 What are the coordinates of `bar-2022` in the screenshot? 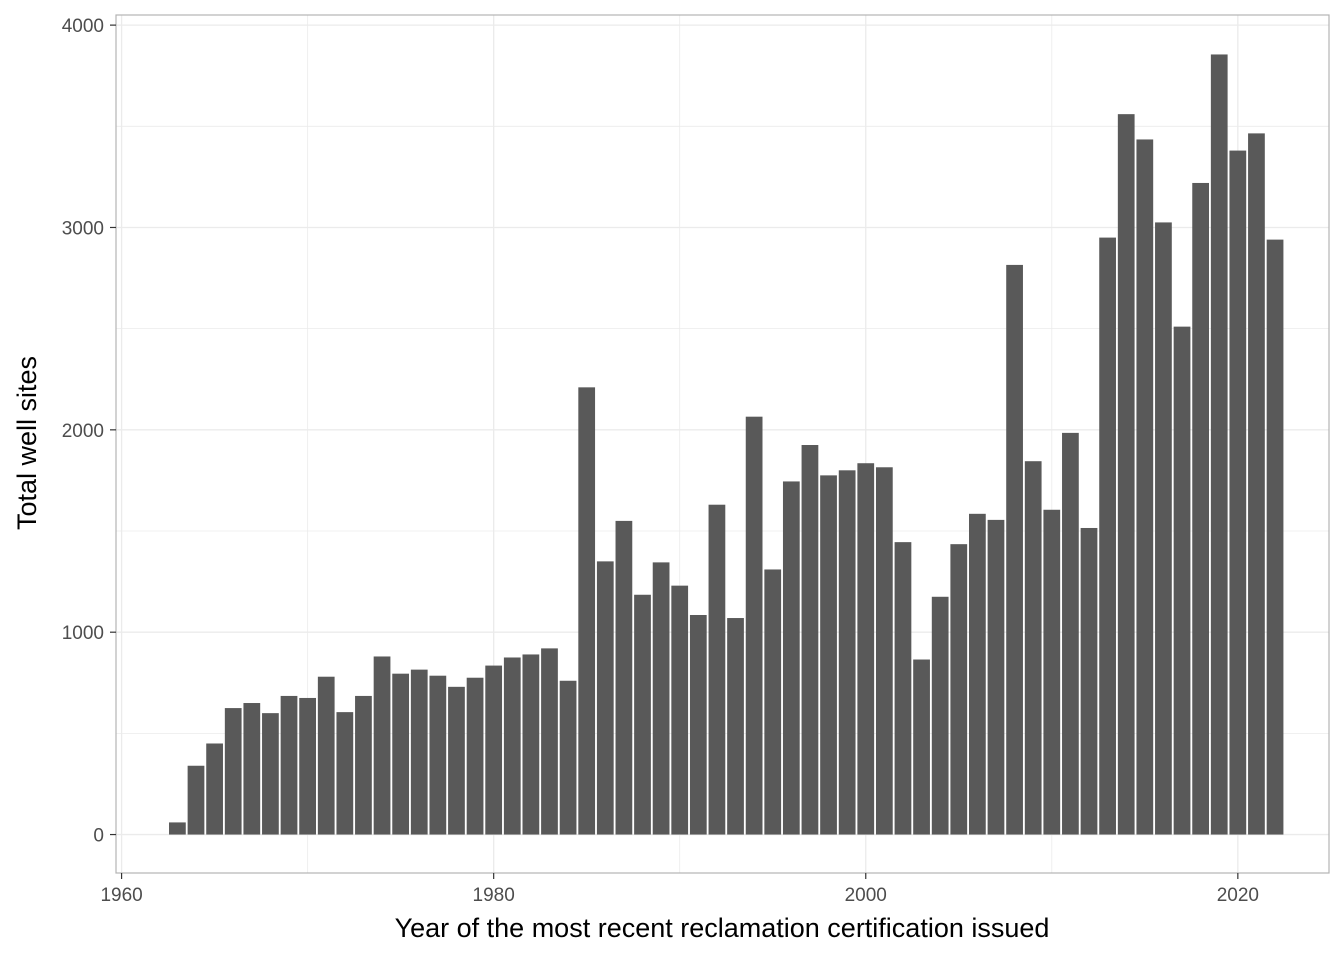 It's located at (1275, 537).